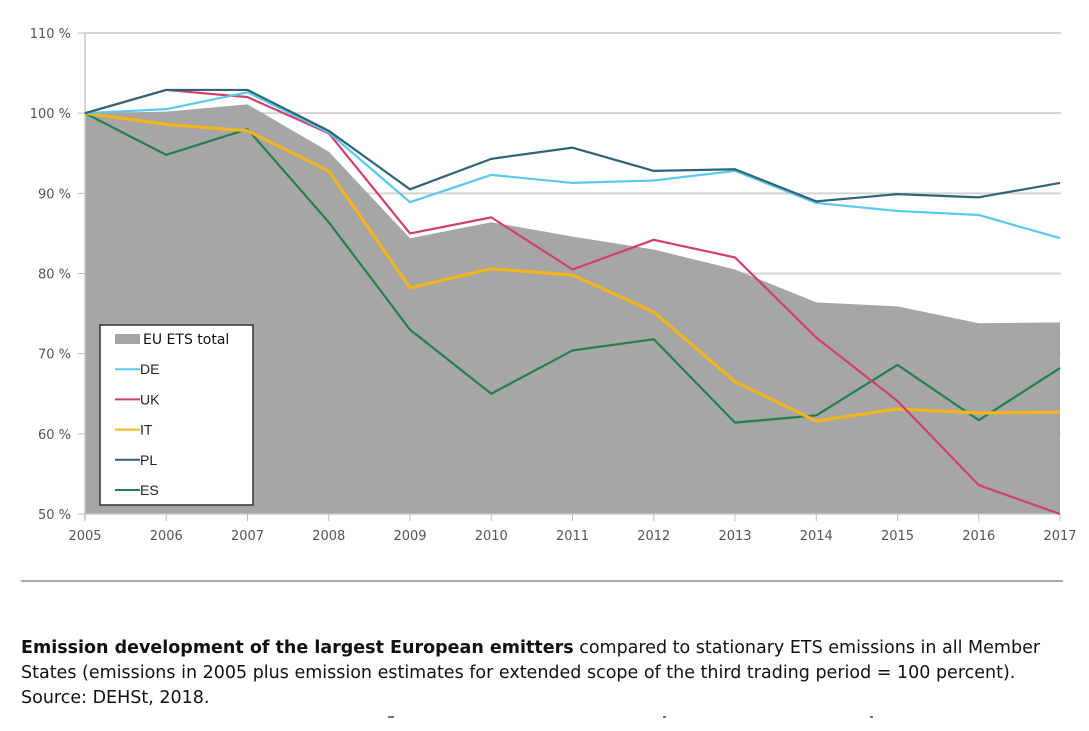  Describe the element at coordinates (491, 536) in the screenshot. I see `x-tick-label: 2010` at that location.